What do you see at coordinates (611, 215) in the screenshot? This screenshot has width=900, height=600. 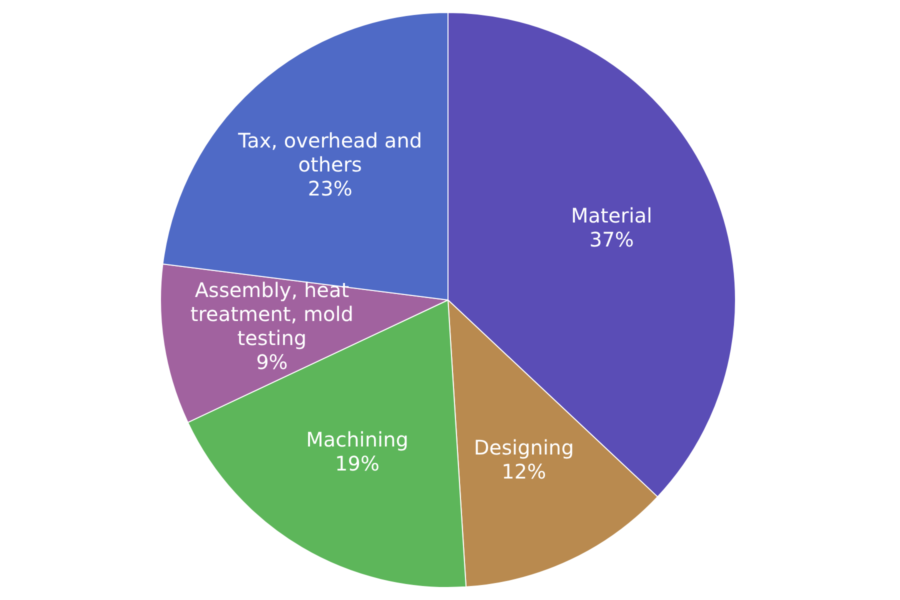 I see `slice-label: Material` at bounding box center [611, 215].